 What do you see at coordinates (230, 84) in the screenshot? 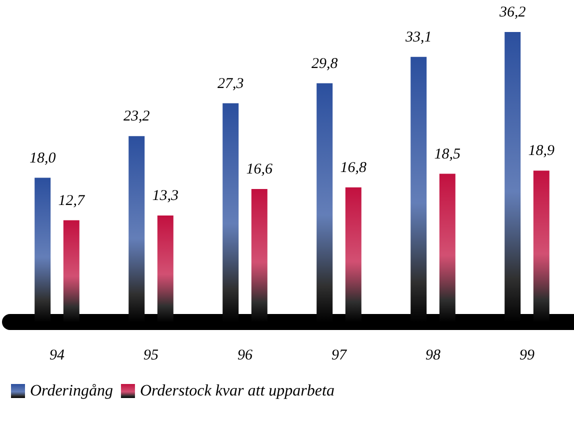
I see `data-label: 27,3` at bounding box center [230, 84].